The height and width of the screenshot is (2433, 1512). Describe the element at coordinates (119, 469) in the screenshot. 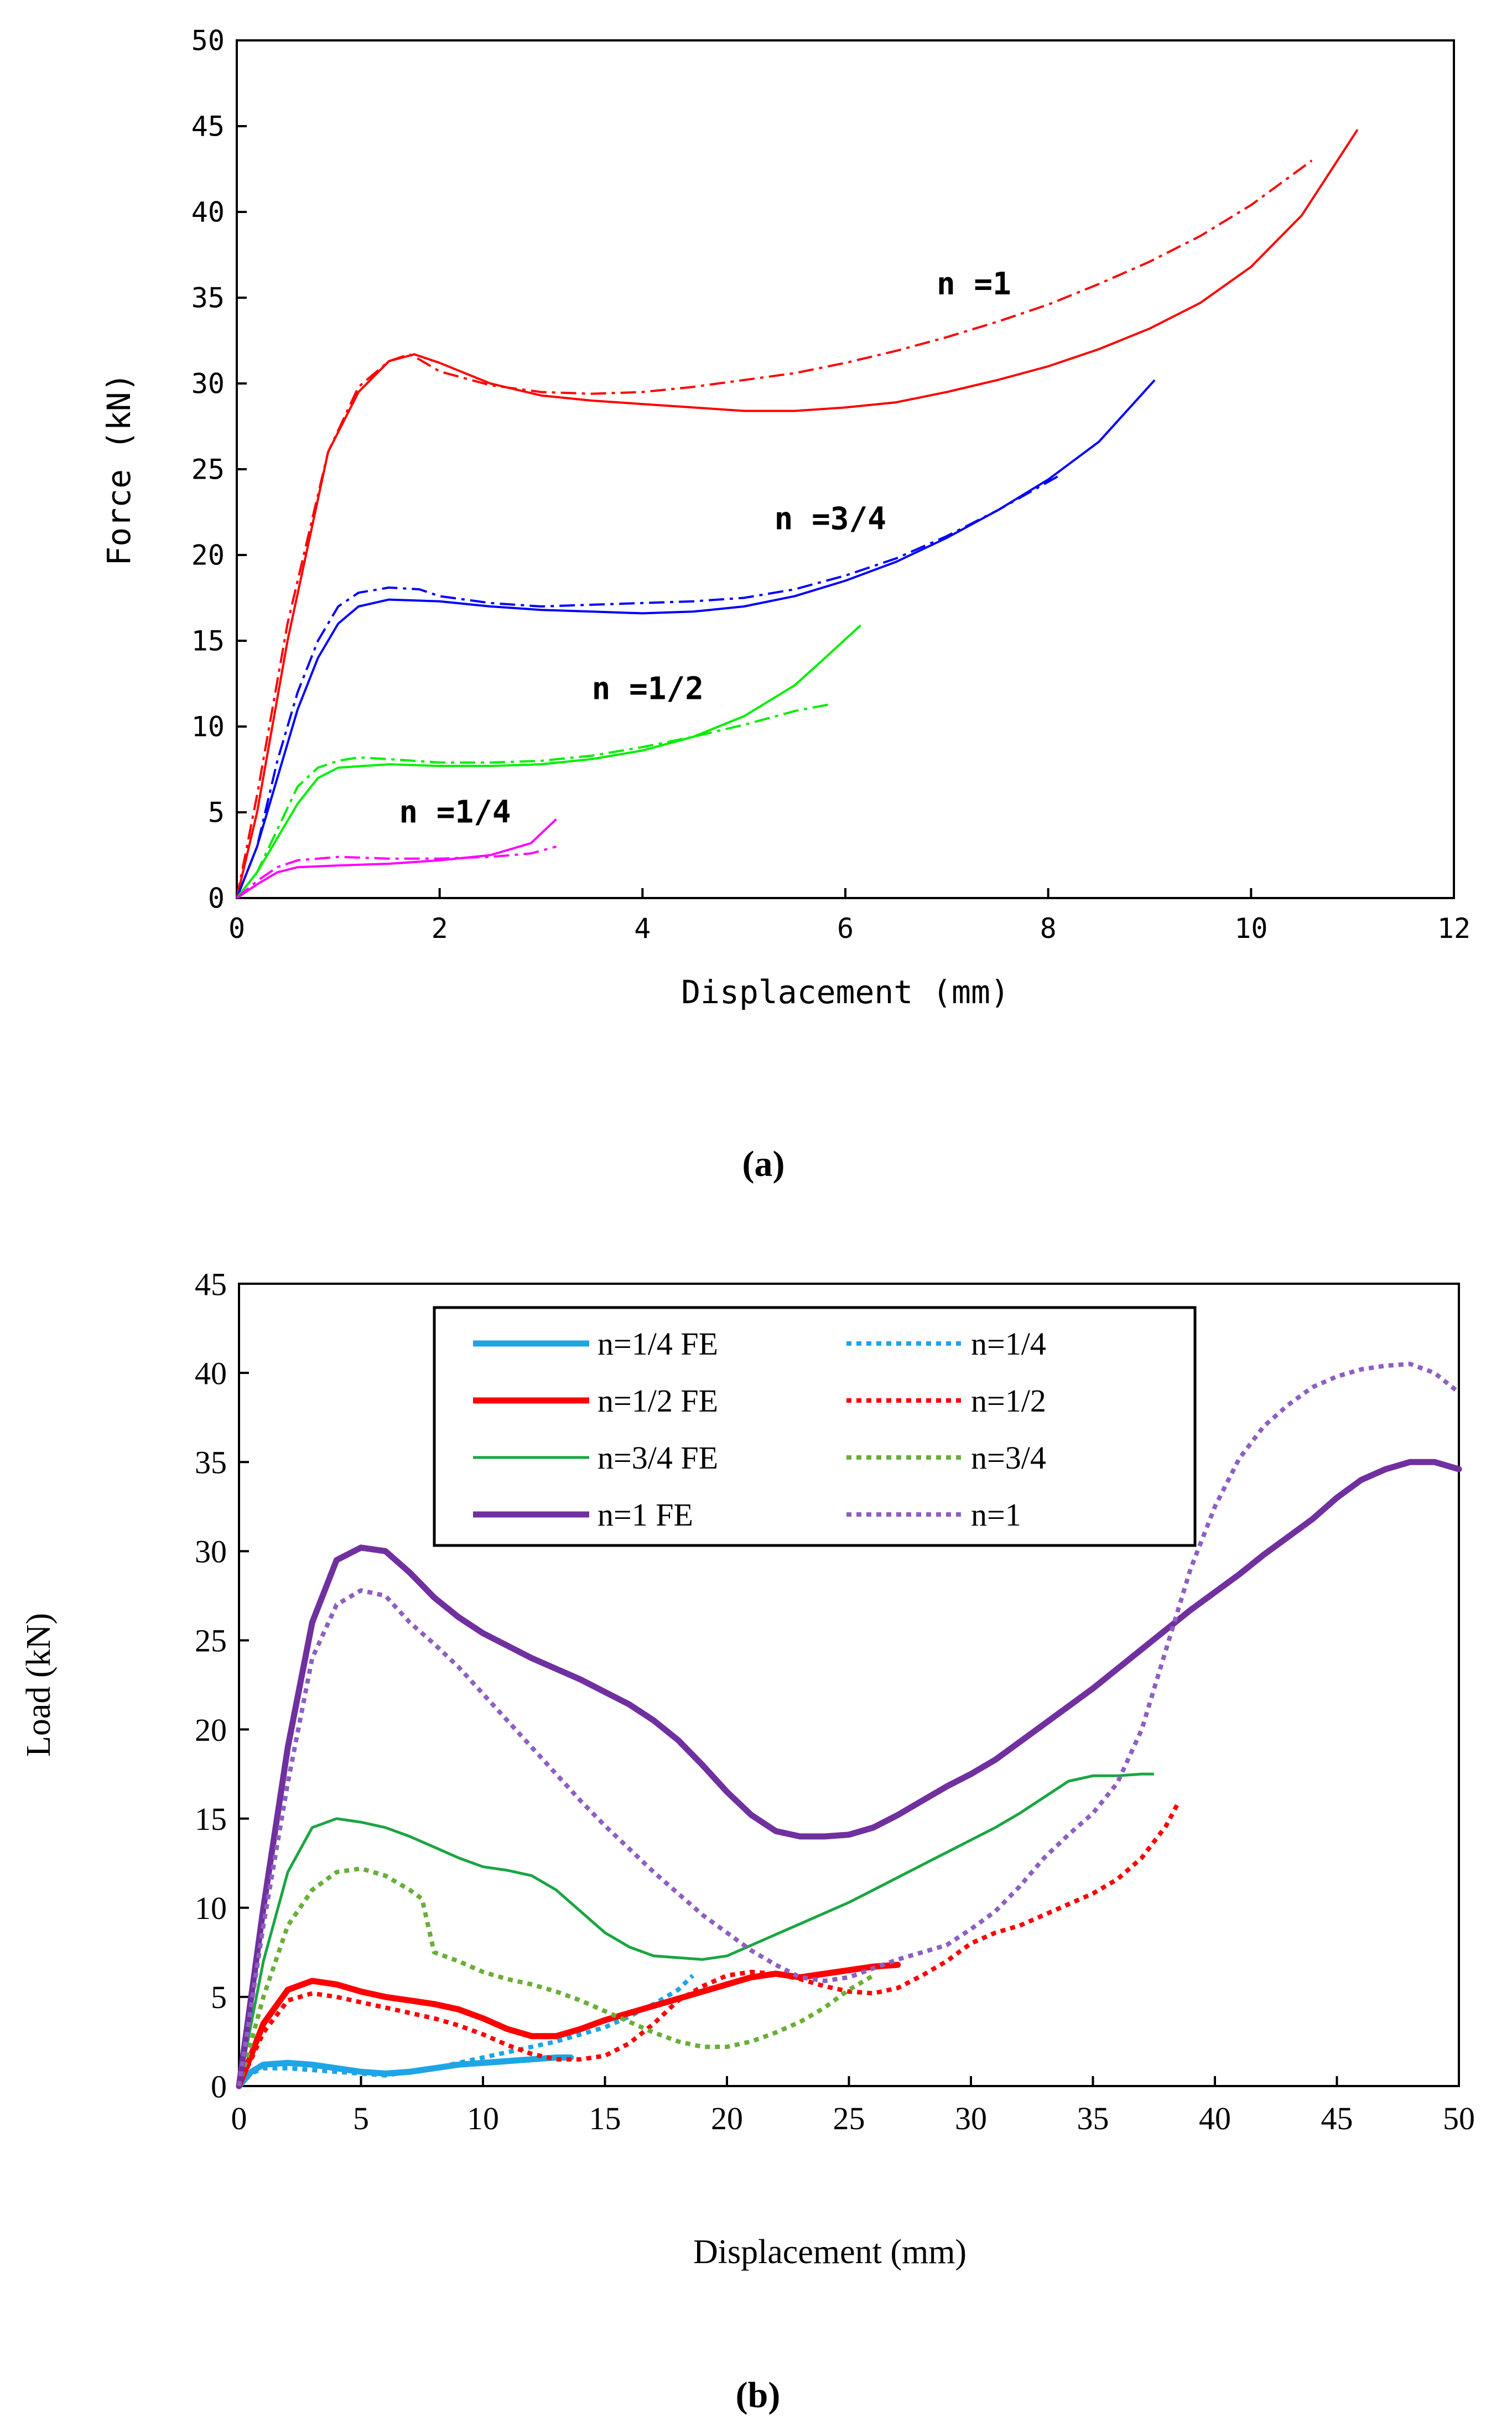

I see `chart-a-ylabel: Force (kN)` at that location.